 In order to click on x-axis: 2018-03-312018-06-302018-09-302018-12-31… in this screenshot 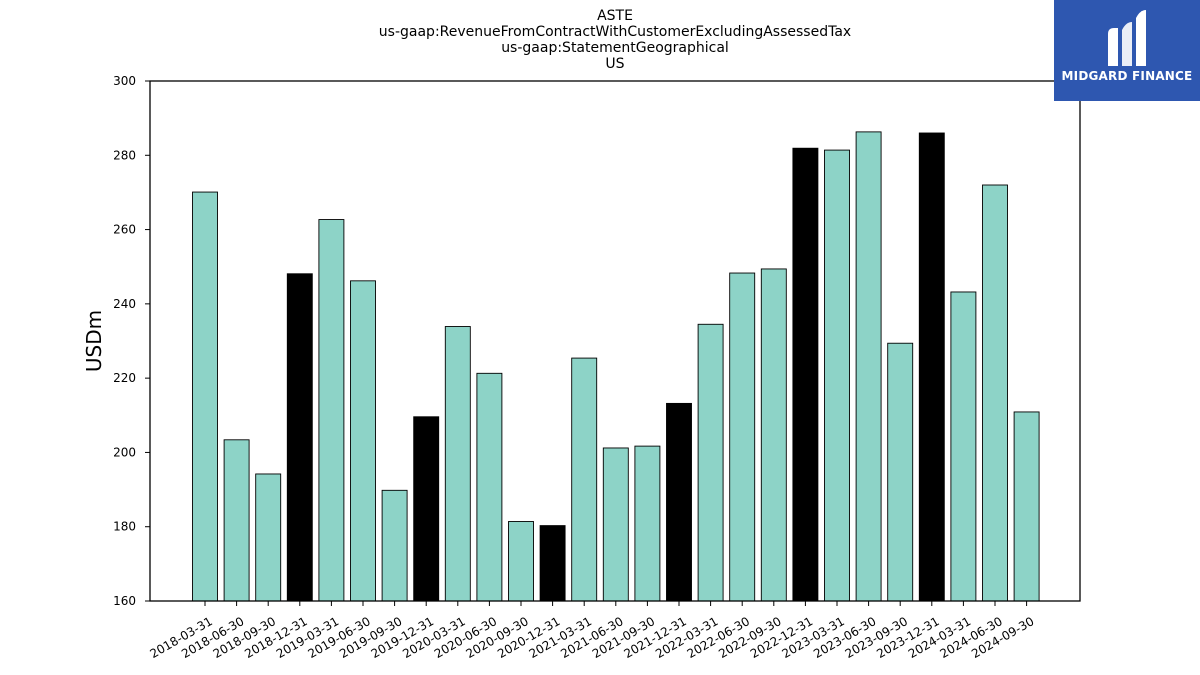, I will do `click(591, 631)`.